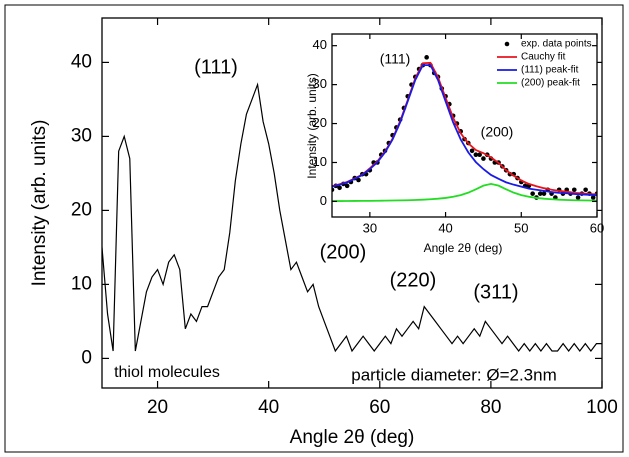 The image size is (629, 457). What do you see at coordinates (602, 407) in the screenshot?
I see `x-tick-label: 100` at bounding box center [602, 407].